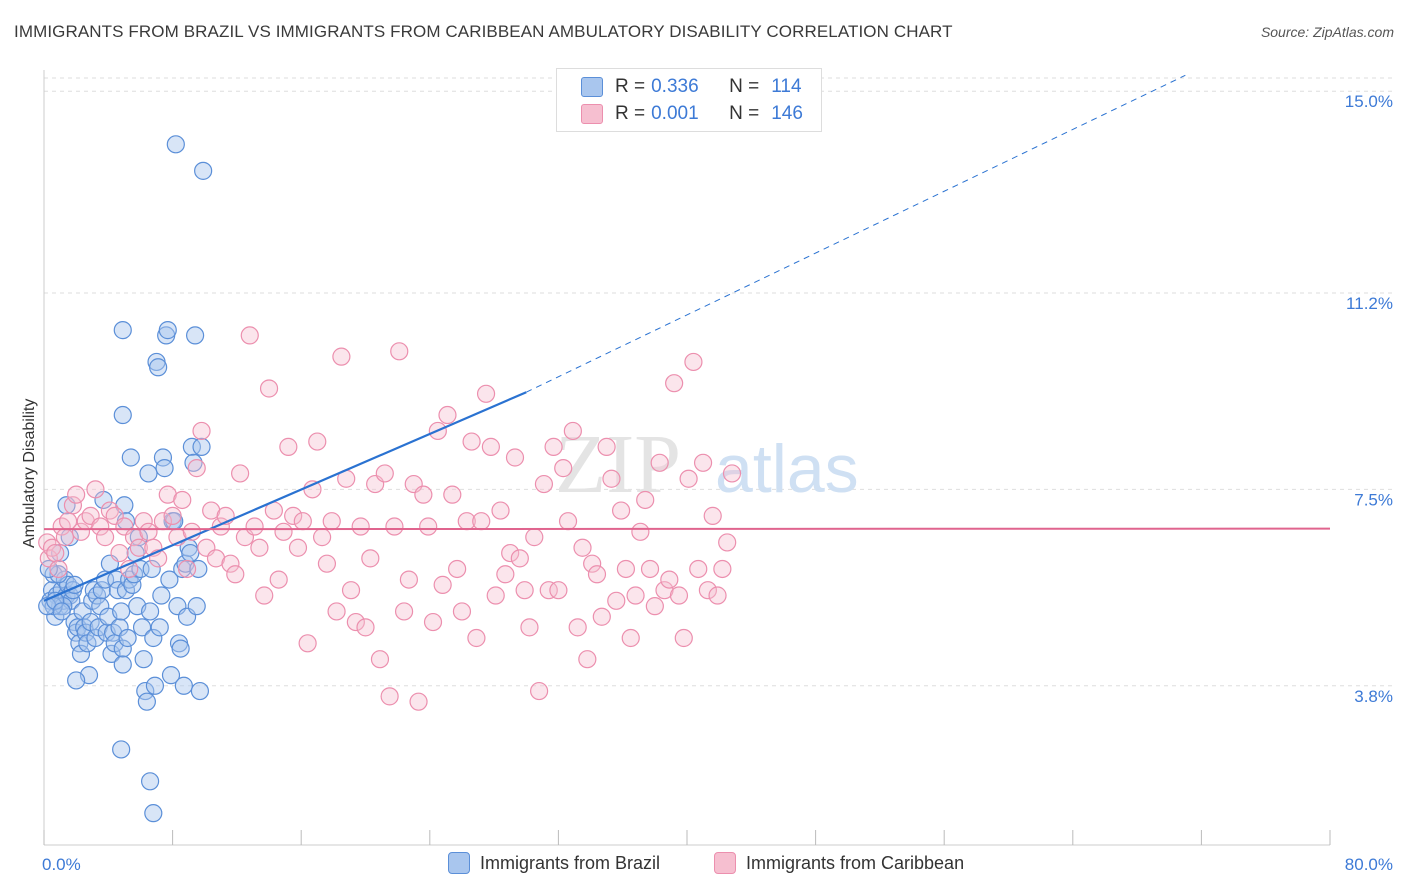 This screenshot has width=1406, height=892. Describe the element at coordinates (592, 114) in the screenshot. I see `caribbean-swatch` at that location.